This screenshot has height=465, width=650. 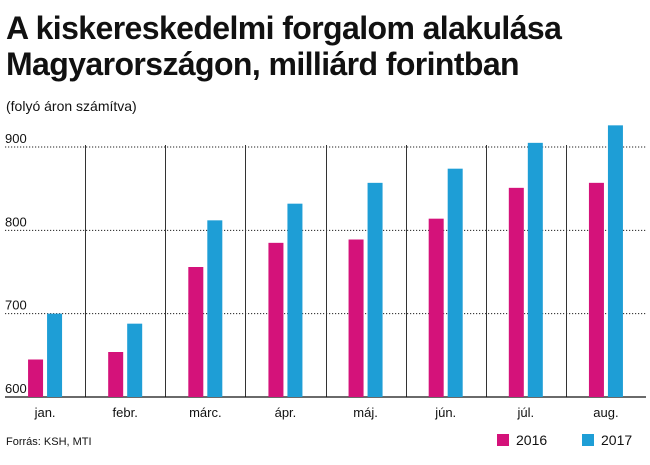 What do you see at coordinates (55, 355) in the screenshot?
I see `bar-2017-jan.` at bounding box center [55, 355].